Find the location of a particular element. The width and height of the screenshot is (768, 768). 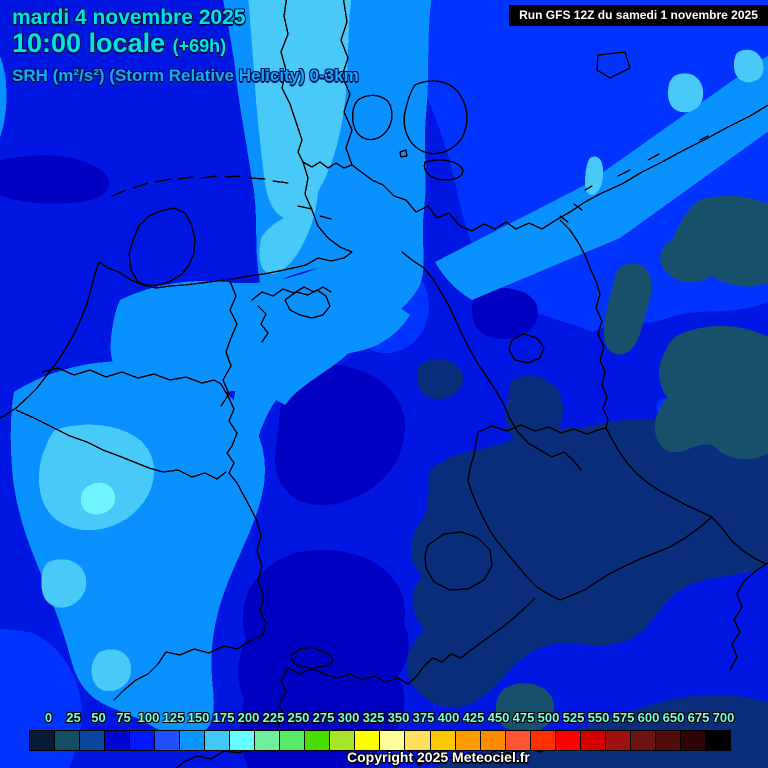

river-elbe is located at coordinates (491, 361).